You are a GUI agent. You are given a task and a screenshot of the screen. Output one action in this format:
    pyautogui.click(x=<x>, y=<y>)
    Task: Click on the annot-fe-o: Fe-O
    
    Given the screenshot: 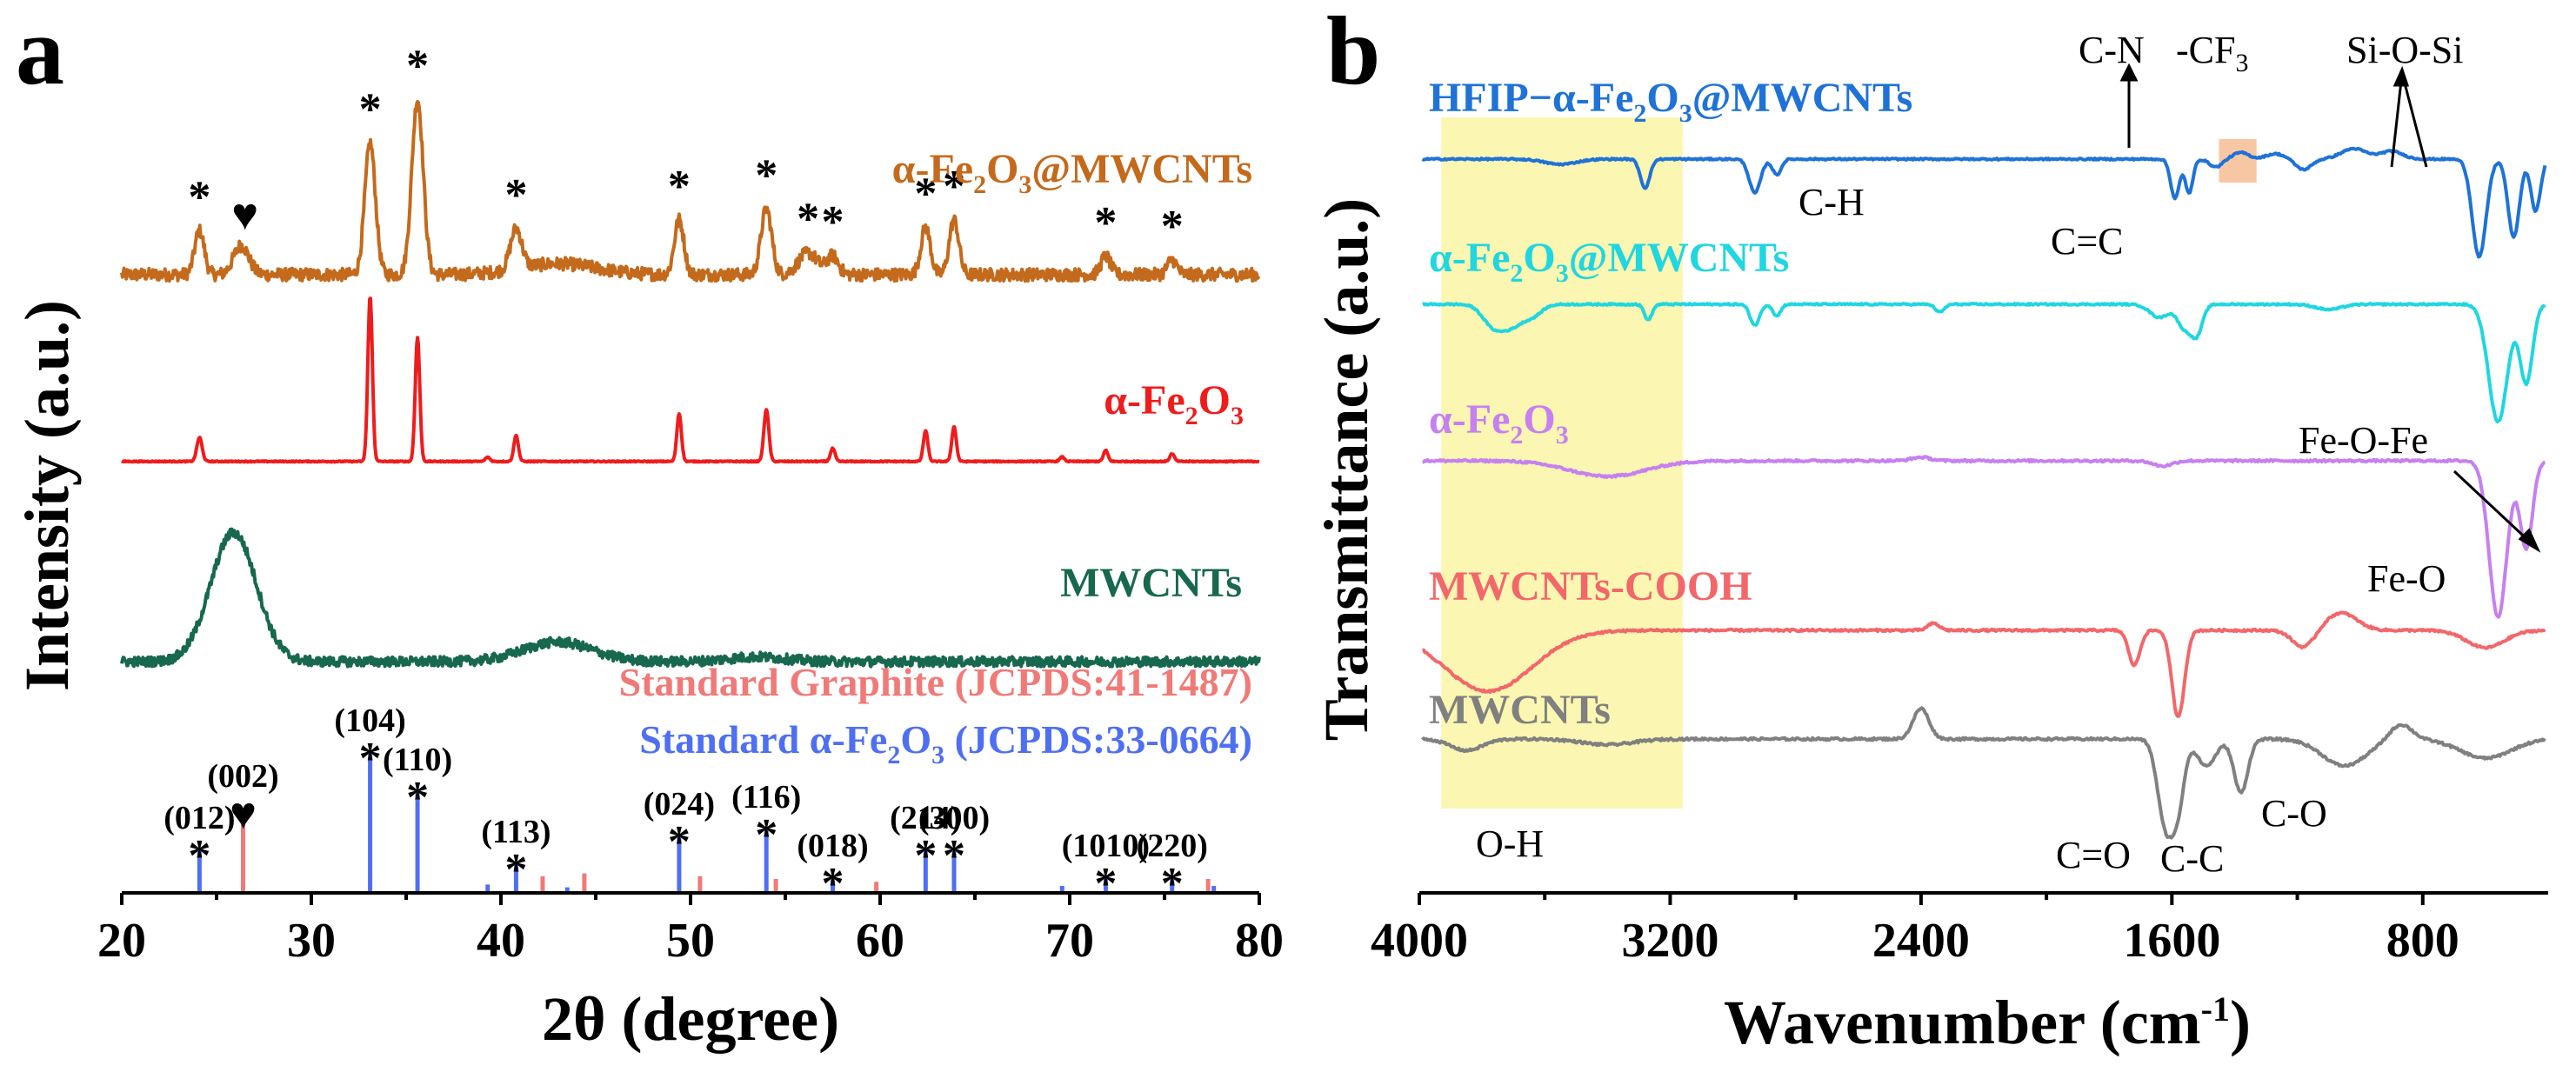 What is the action you would take?
    pyautogui.click(x=2406, y=578)
    